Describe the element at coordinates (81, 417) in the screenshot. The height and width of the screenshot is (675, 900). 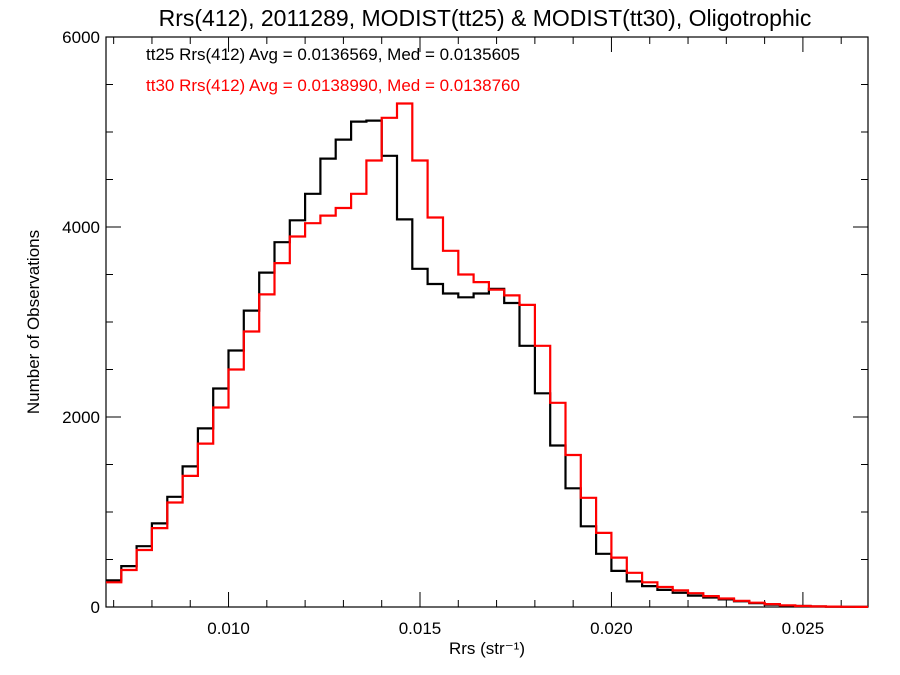
I see `y-tick-label: 2000` at that location.